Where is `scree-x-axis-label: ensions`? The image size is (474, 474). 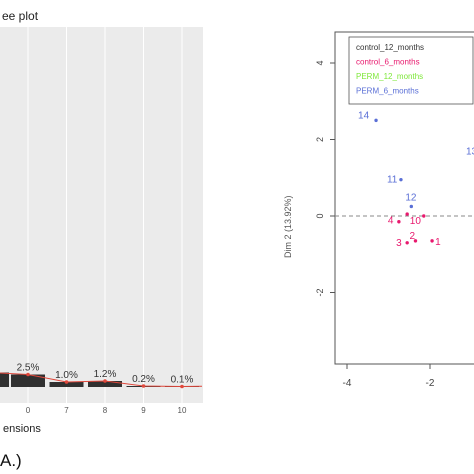
scree-x-axis-label: ensions is located at coordinates (22, 429).